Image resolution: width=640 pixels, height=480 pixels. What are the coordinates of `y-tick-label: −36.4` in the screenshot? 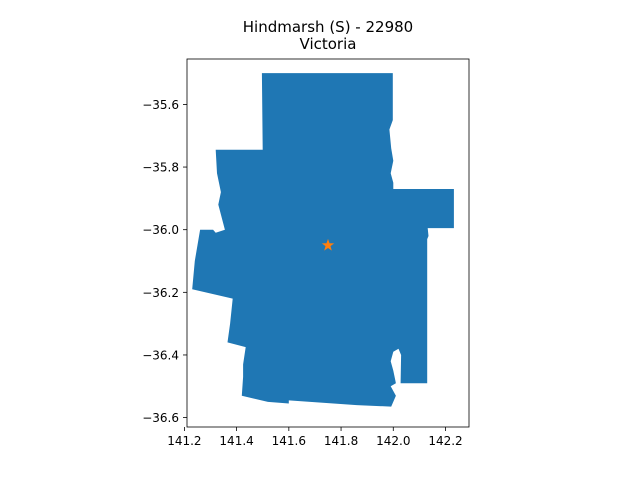 It's located at (160, 355).